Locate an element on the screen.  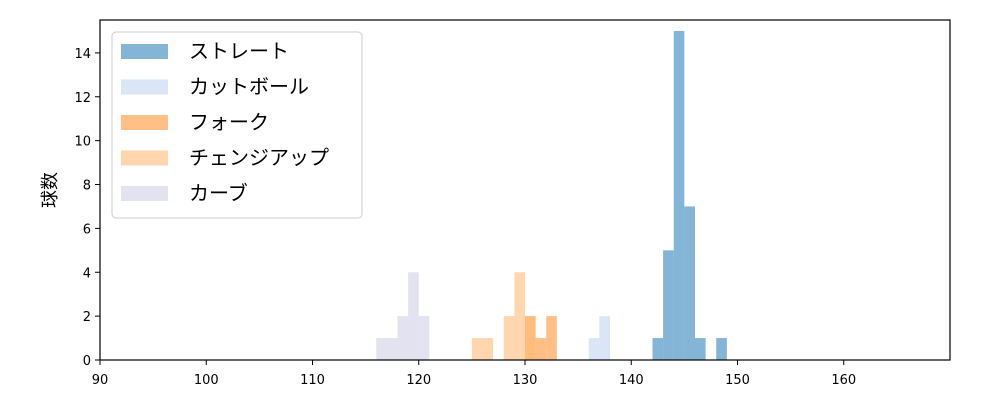
x-tick-label-0: 90 is located at coordinates (100, 380).